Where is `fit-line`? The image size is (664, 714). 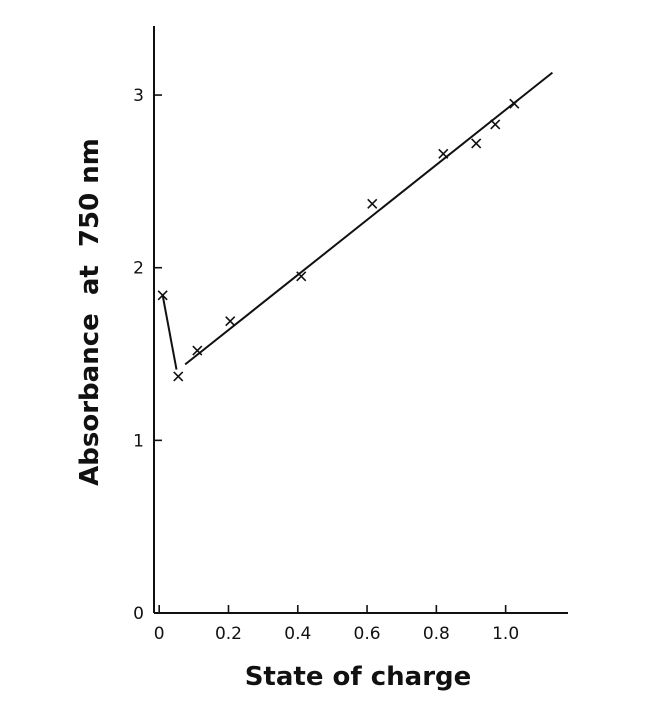
fit-line is located at coordinates (169, 332).